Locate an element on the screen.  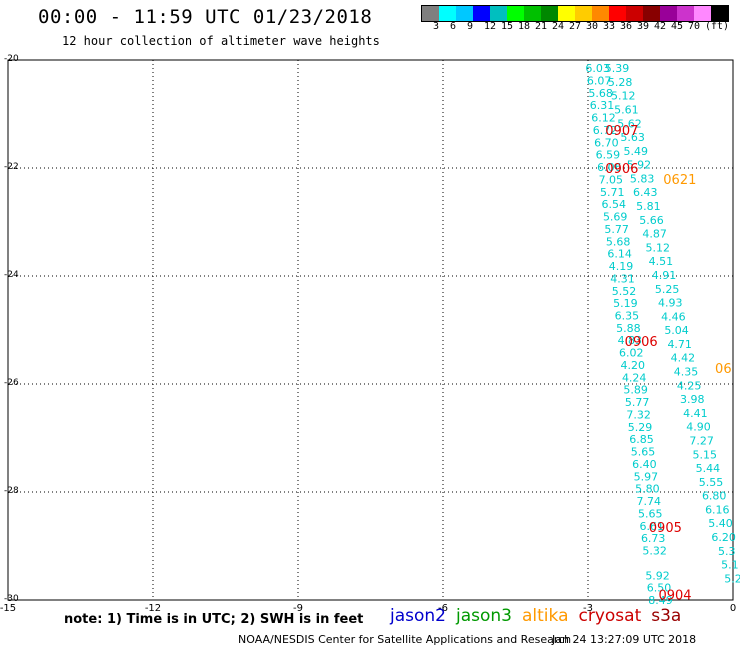
legend-label: (ft) is located at coordinates (717, 26).